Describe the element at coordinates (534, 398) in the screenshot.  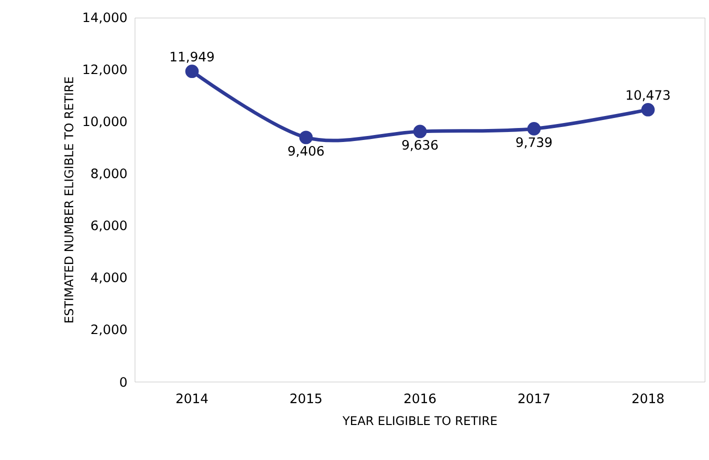
I see `x-tick-label: 2017` at that location.